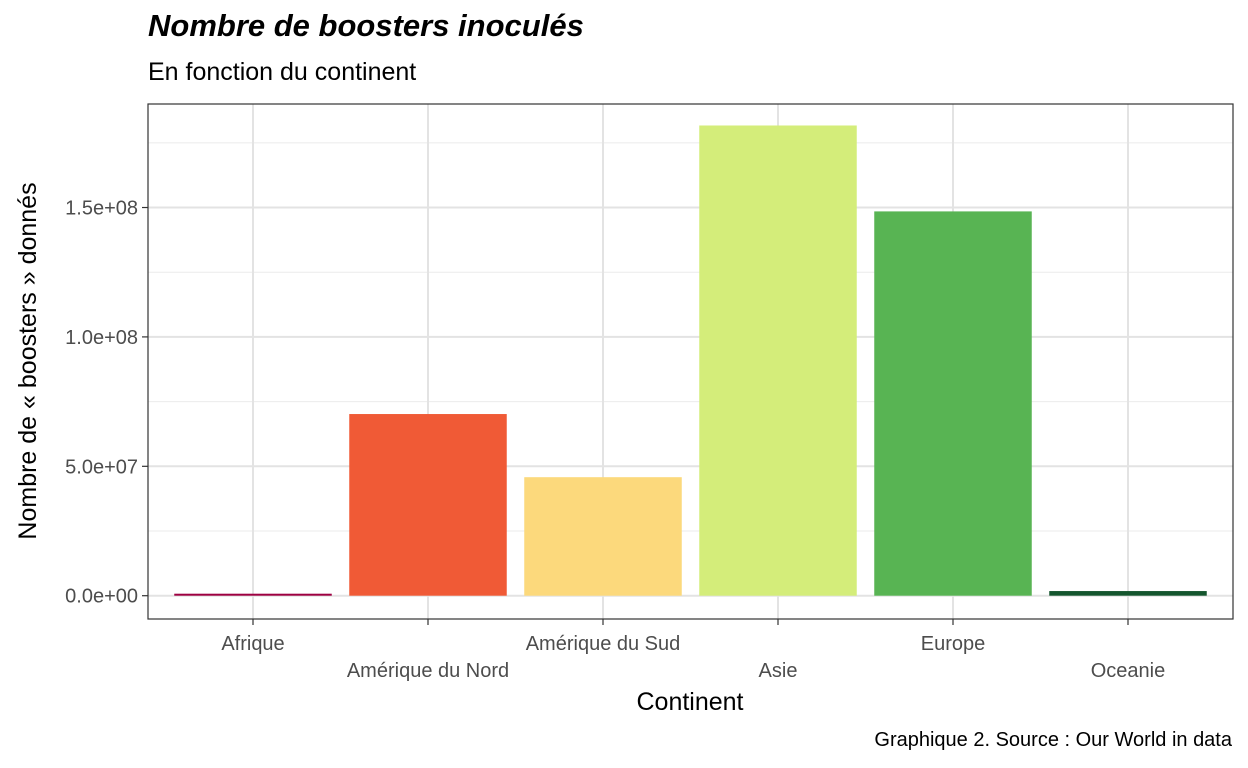  I want to click on x-tick-label: Afrique, so click(252, 644).